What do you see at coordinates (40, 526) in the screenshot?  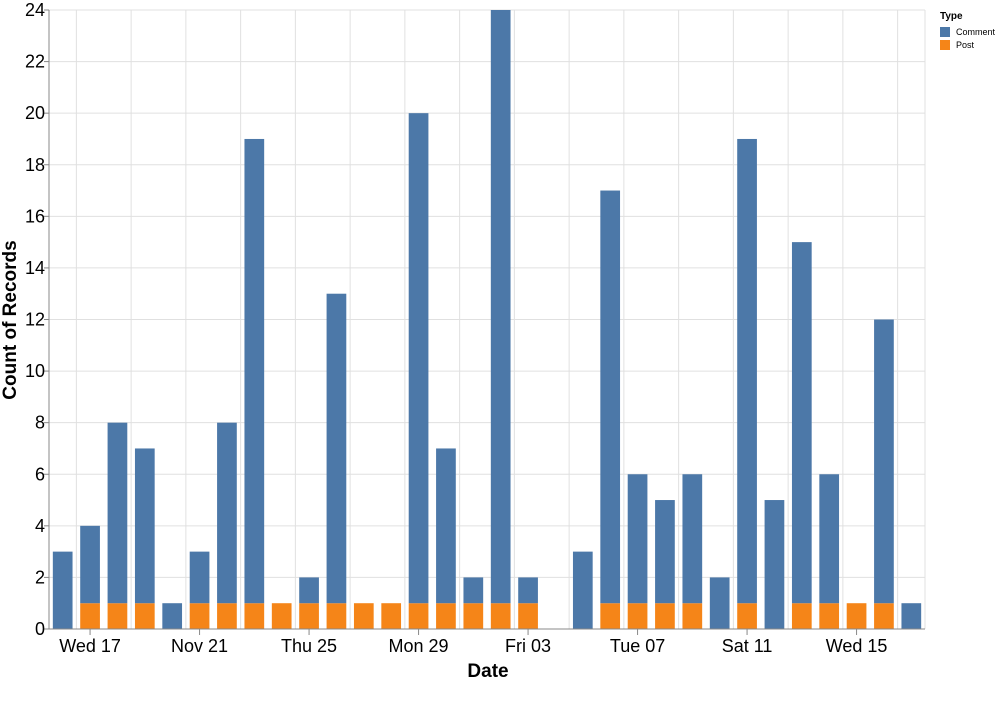 I see `y-tick-label: 4` at bounding box center [40, 526].